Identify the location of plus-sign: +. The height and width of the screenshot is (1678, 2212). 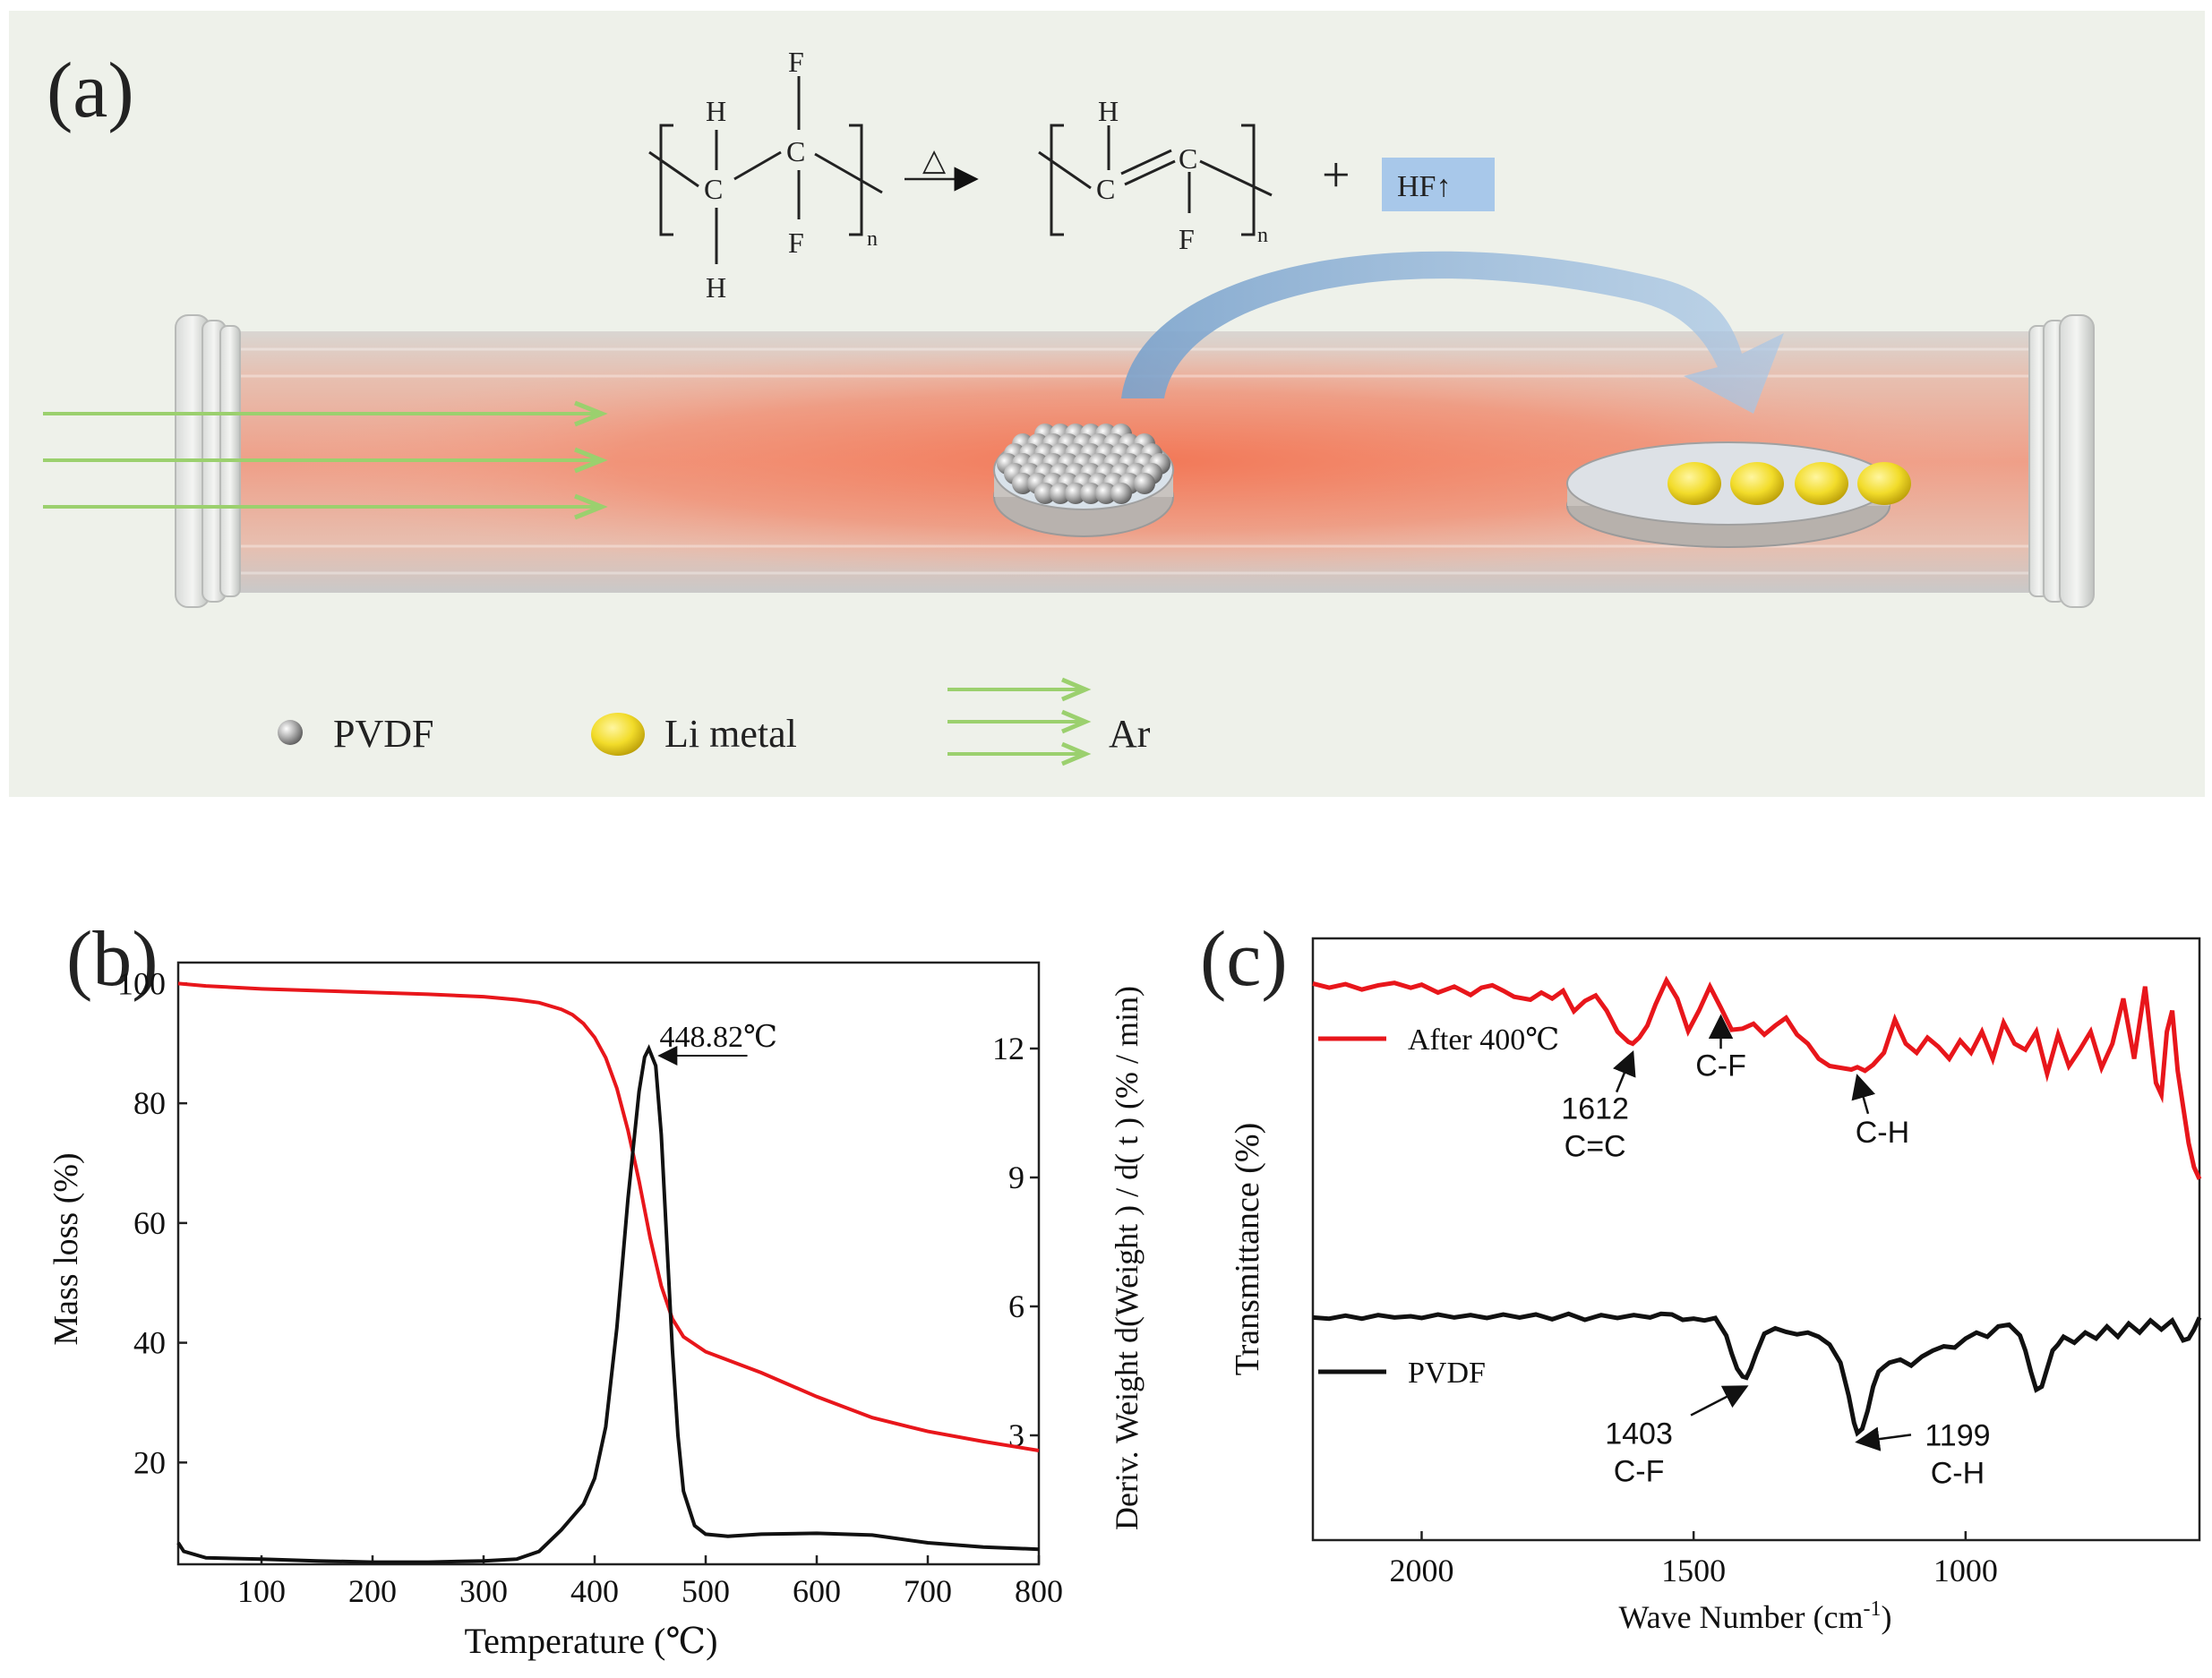
(1336, 175).